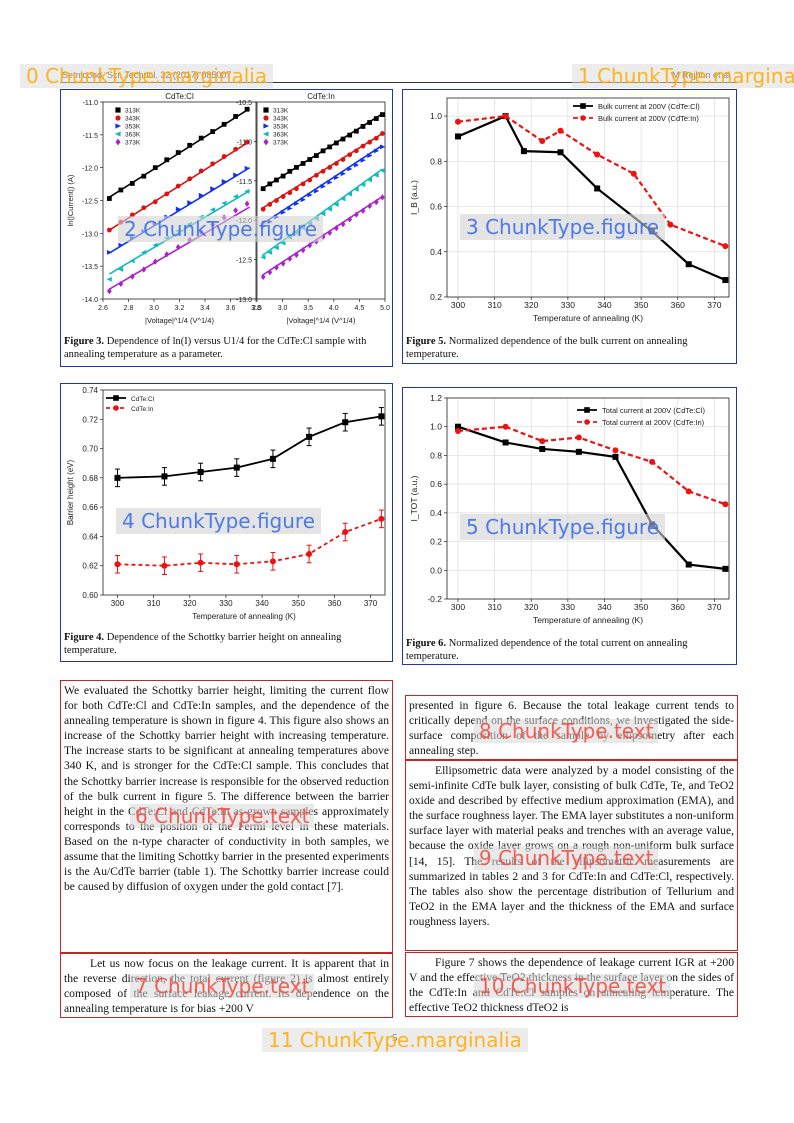 Image resolution: width=794 pixels, height=1123 pixels. I want to click on fig4-ytick-label-7: 0.74, so click(90, 390).